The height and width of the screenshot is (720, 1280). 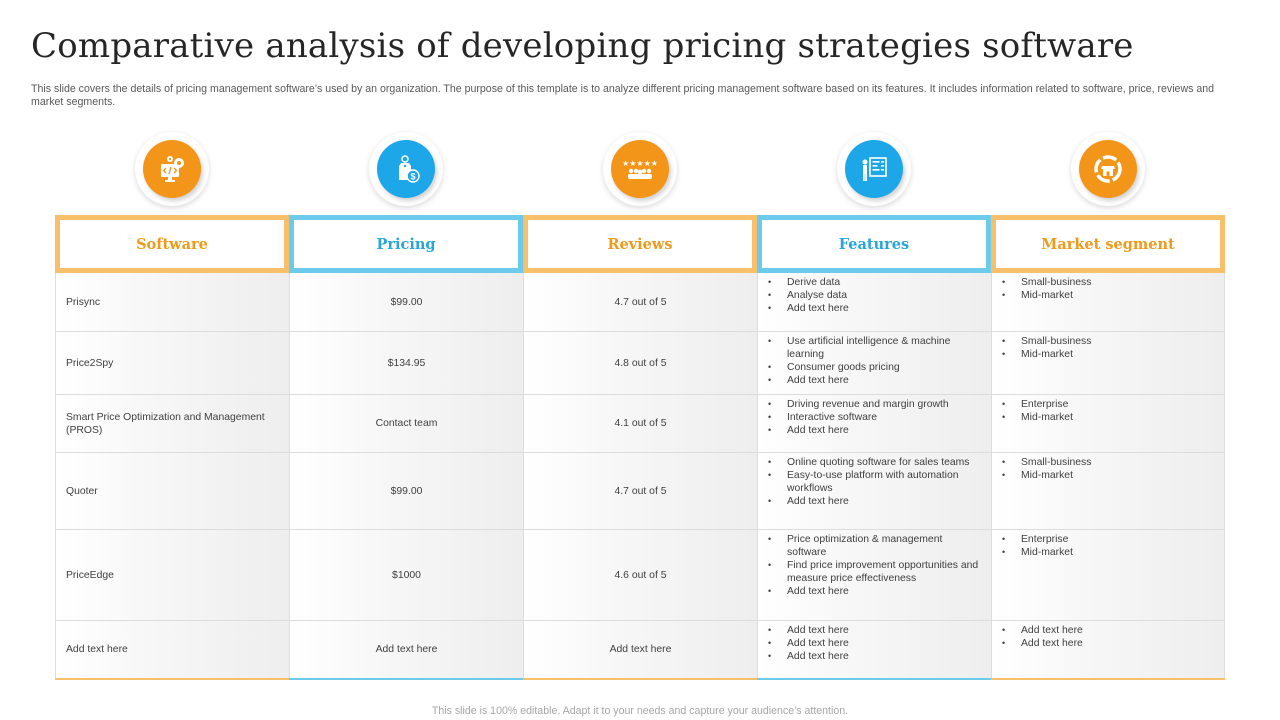 What do you see at coordinates (172, 649) in the screenshot?
I see `software-cell: Add text here` at bounding box center [172, 649].